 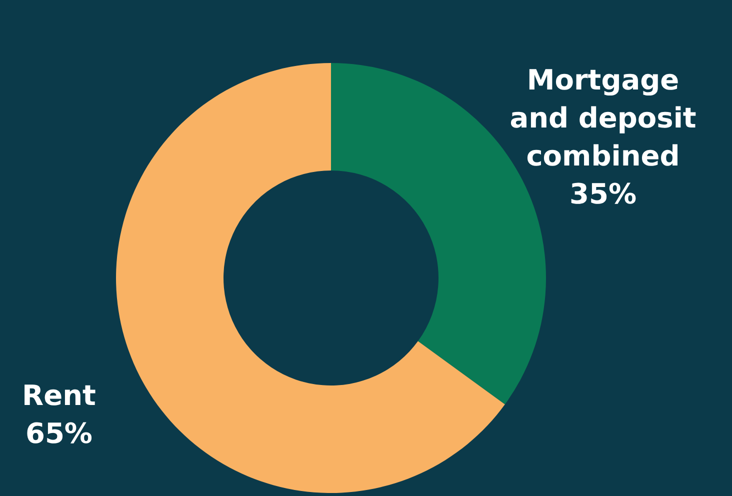 I want to click on data-label: 65%, so click(x=58, y=433).